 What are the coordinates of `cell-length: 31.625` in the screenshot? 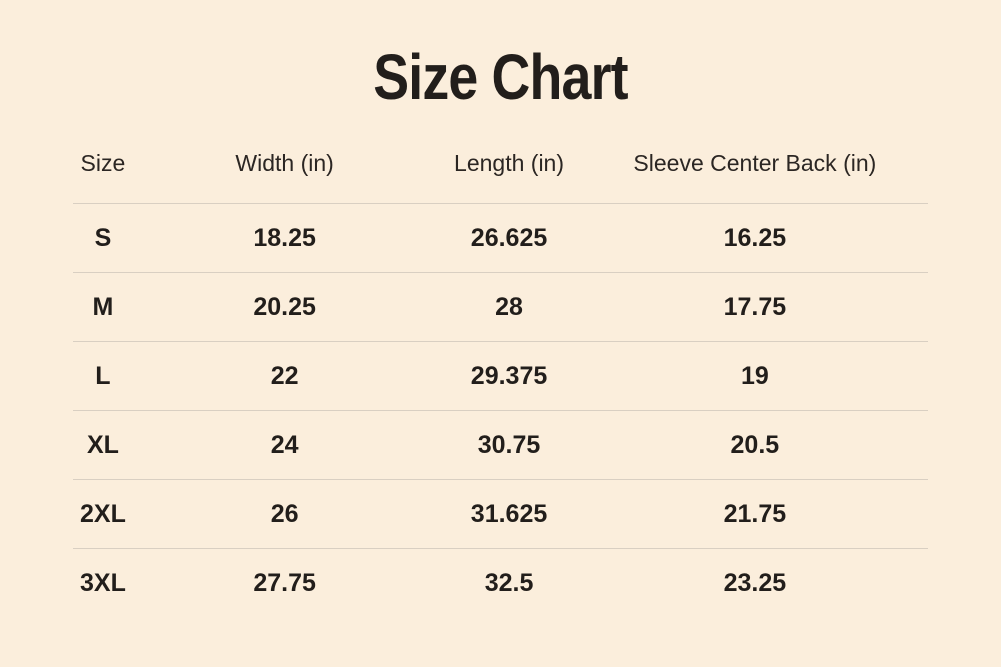 It's located at (509, 514).